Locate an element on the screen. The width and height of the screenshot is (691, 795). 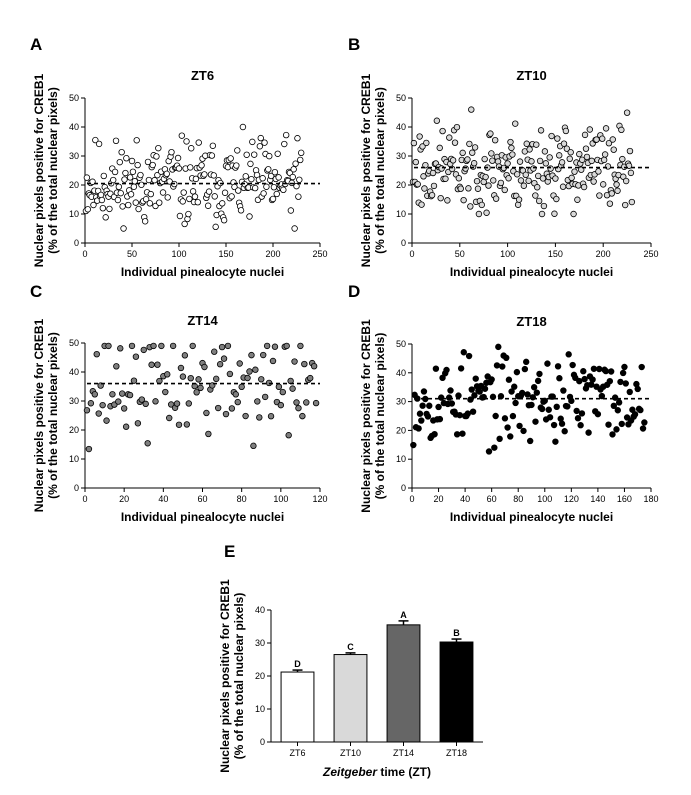
y-tick-label: 0 is located at coordinates (76, 488).